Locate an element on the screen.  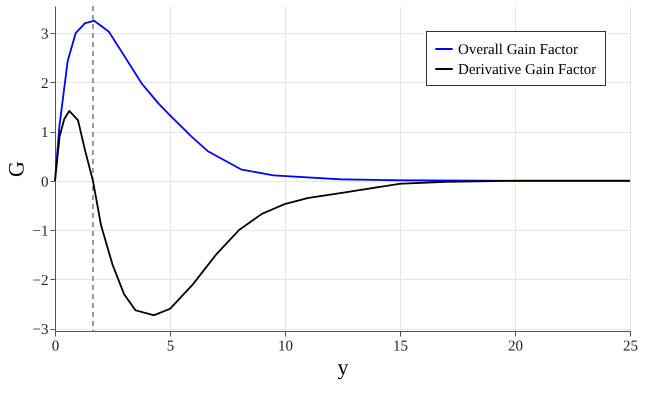
x-tick-label: 20 is located at coordinates (515, 346).